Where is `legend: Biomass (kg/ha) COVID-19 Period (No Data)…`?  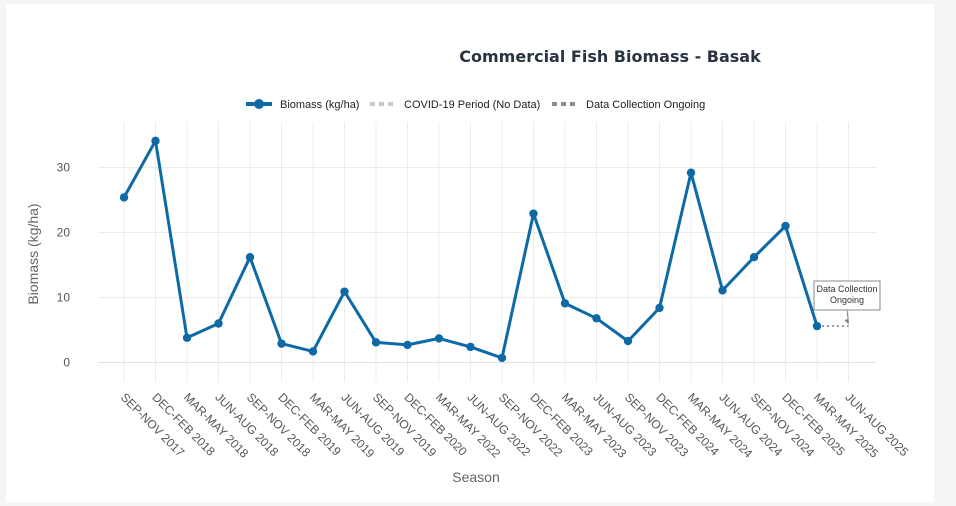
legend: Biomass (kg/ha) COVID-19 Period (No Data)… is located at coordinates (475, 105).